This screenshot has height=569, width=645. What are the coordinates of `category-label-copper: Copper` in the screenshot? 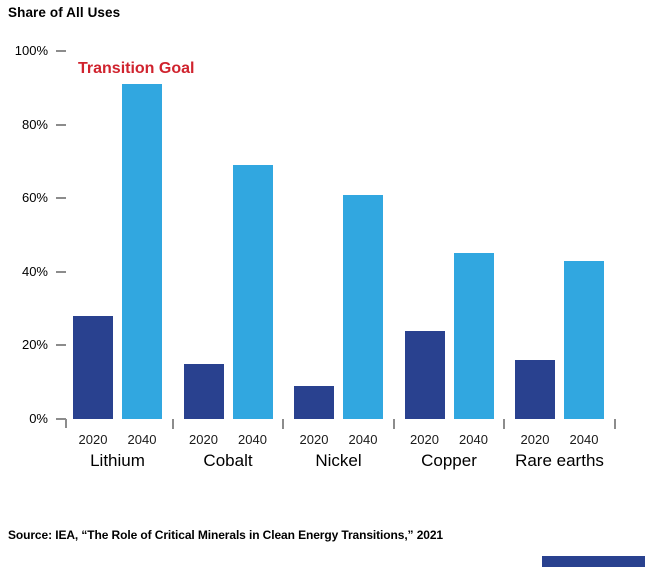 It's located at (449, 460).